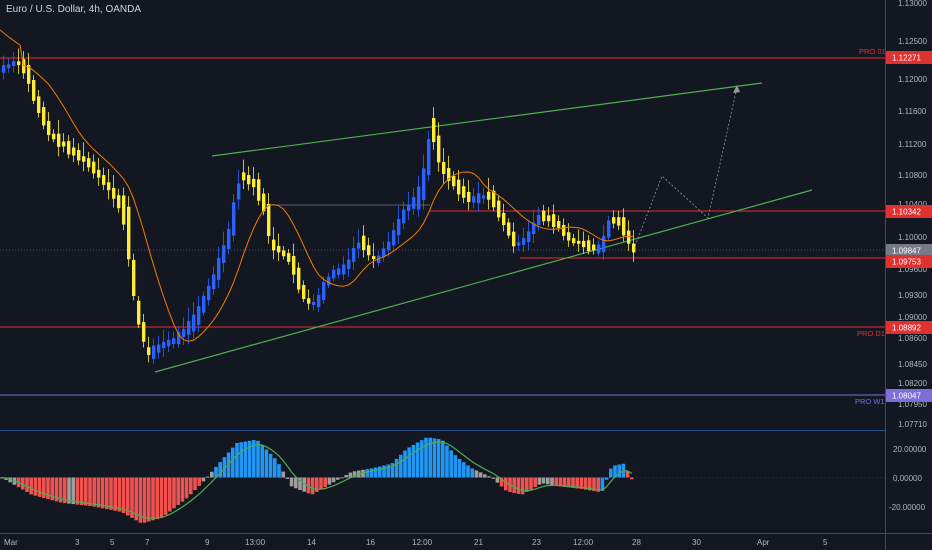  Describe the element at coordinates (317, 480) in the screenshot. I see `indicator-signal-line` at that location.